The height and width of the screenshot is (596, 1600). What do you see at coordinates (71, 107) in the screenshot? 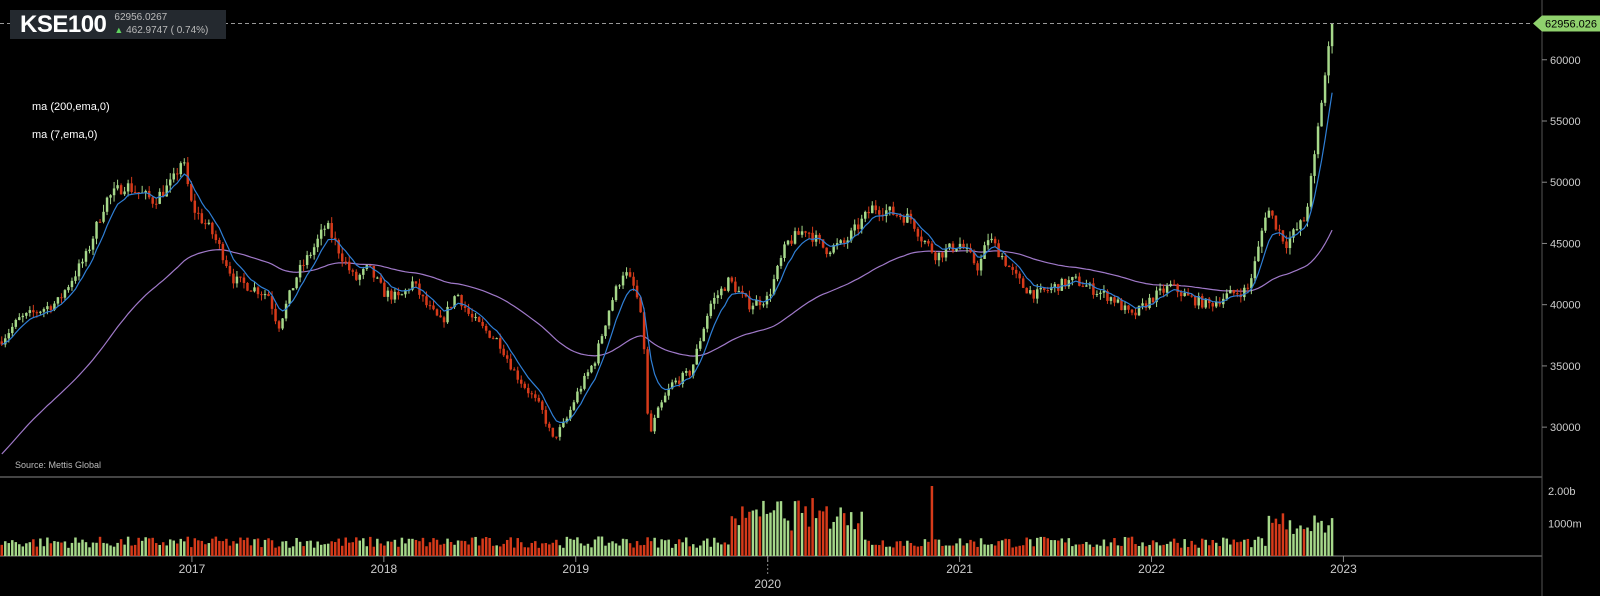
I see `indicator-label-ema200: ma (200,ema,0)` at bounding box center [71, 107].